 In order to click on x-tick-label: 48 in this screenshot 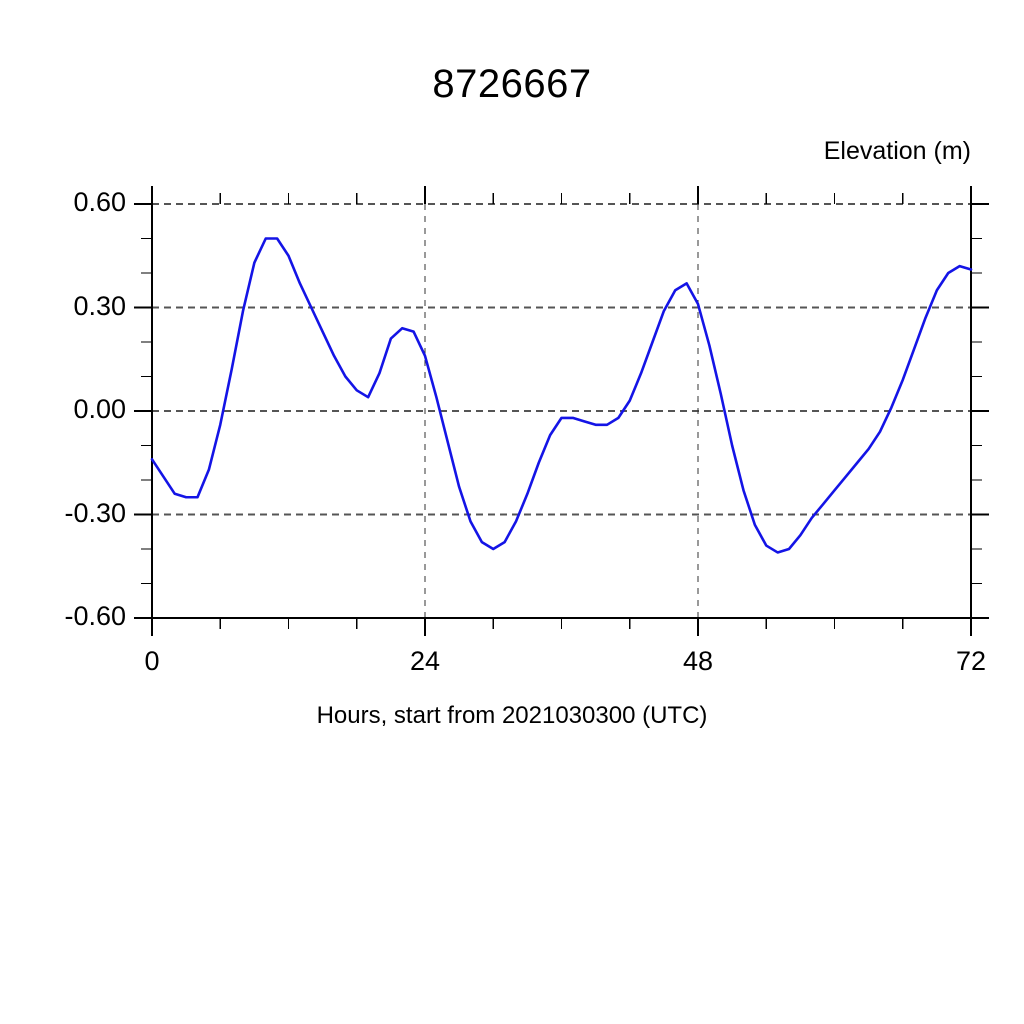, I will do `click(698, 661)`.